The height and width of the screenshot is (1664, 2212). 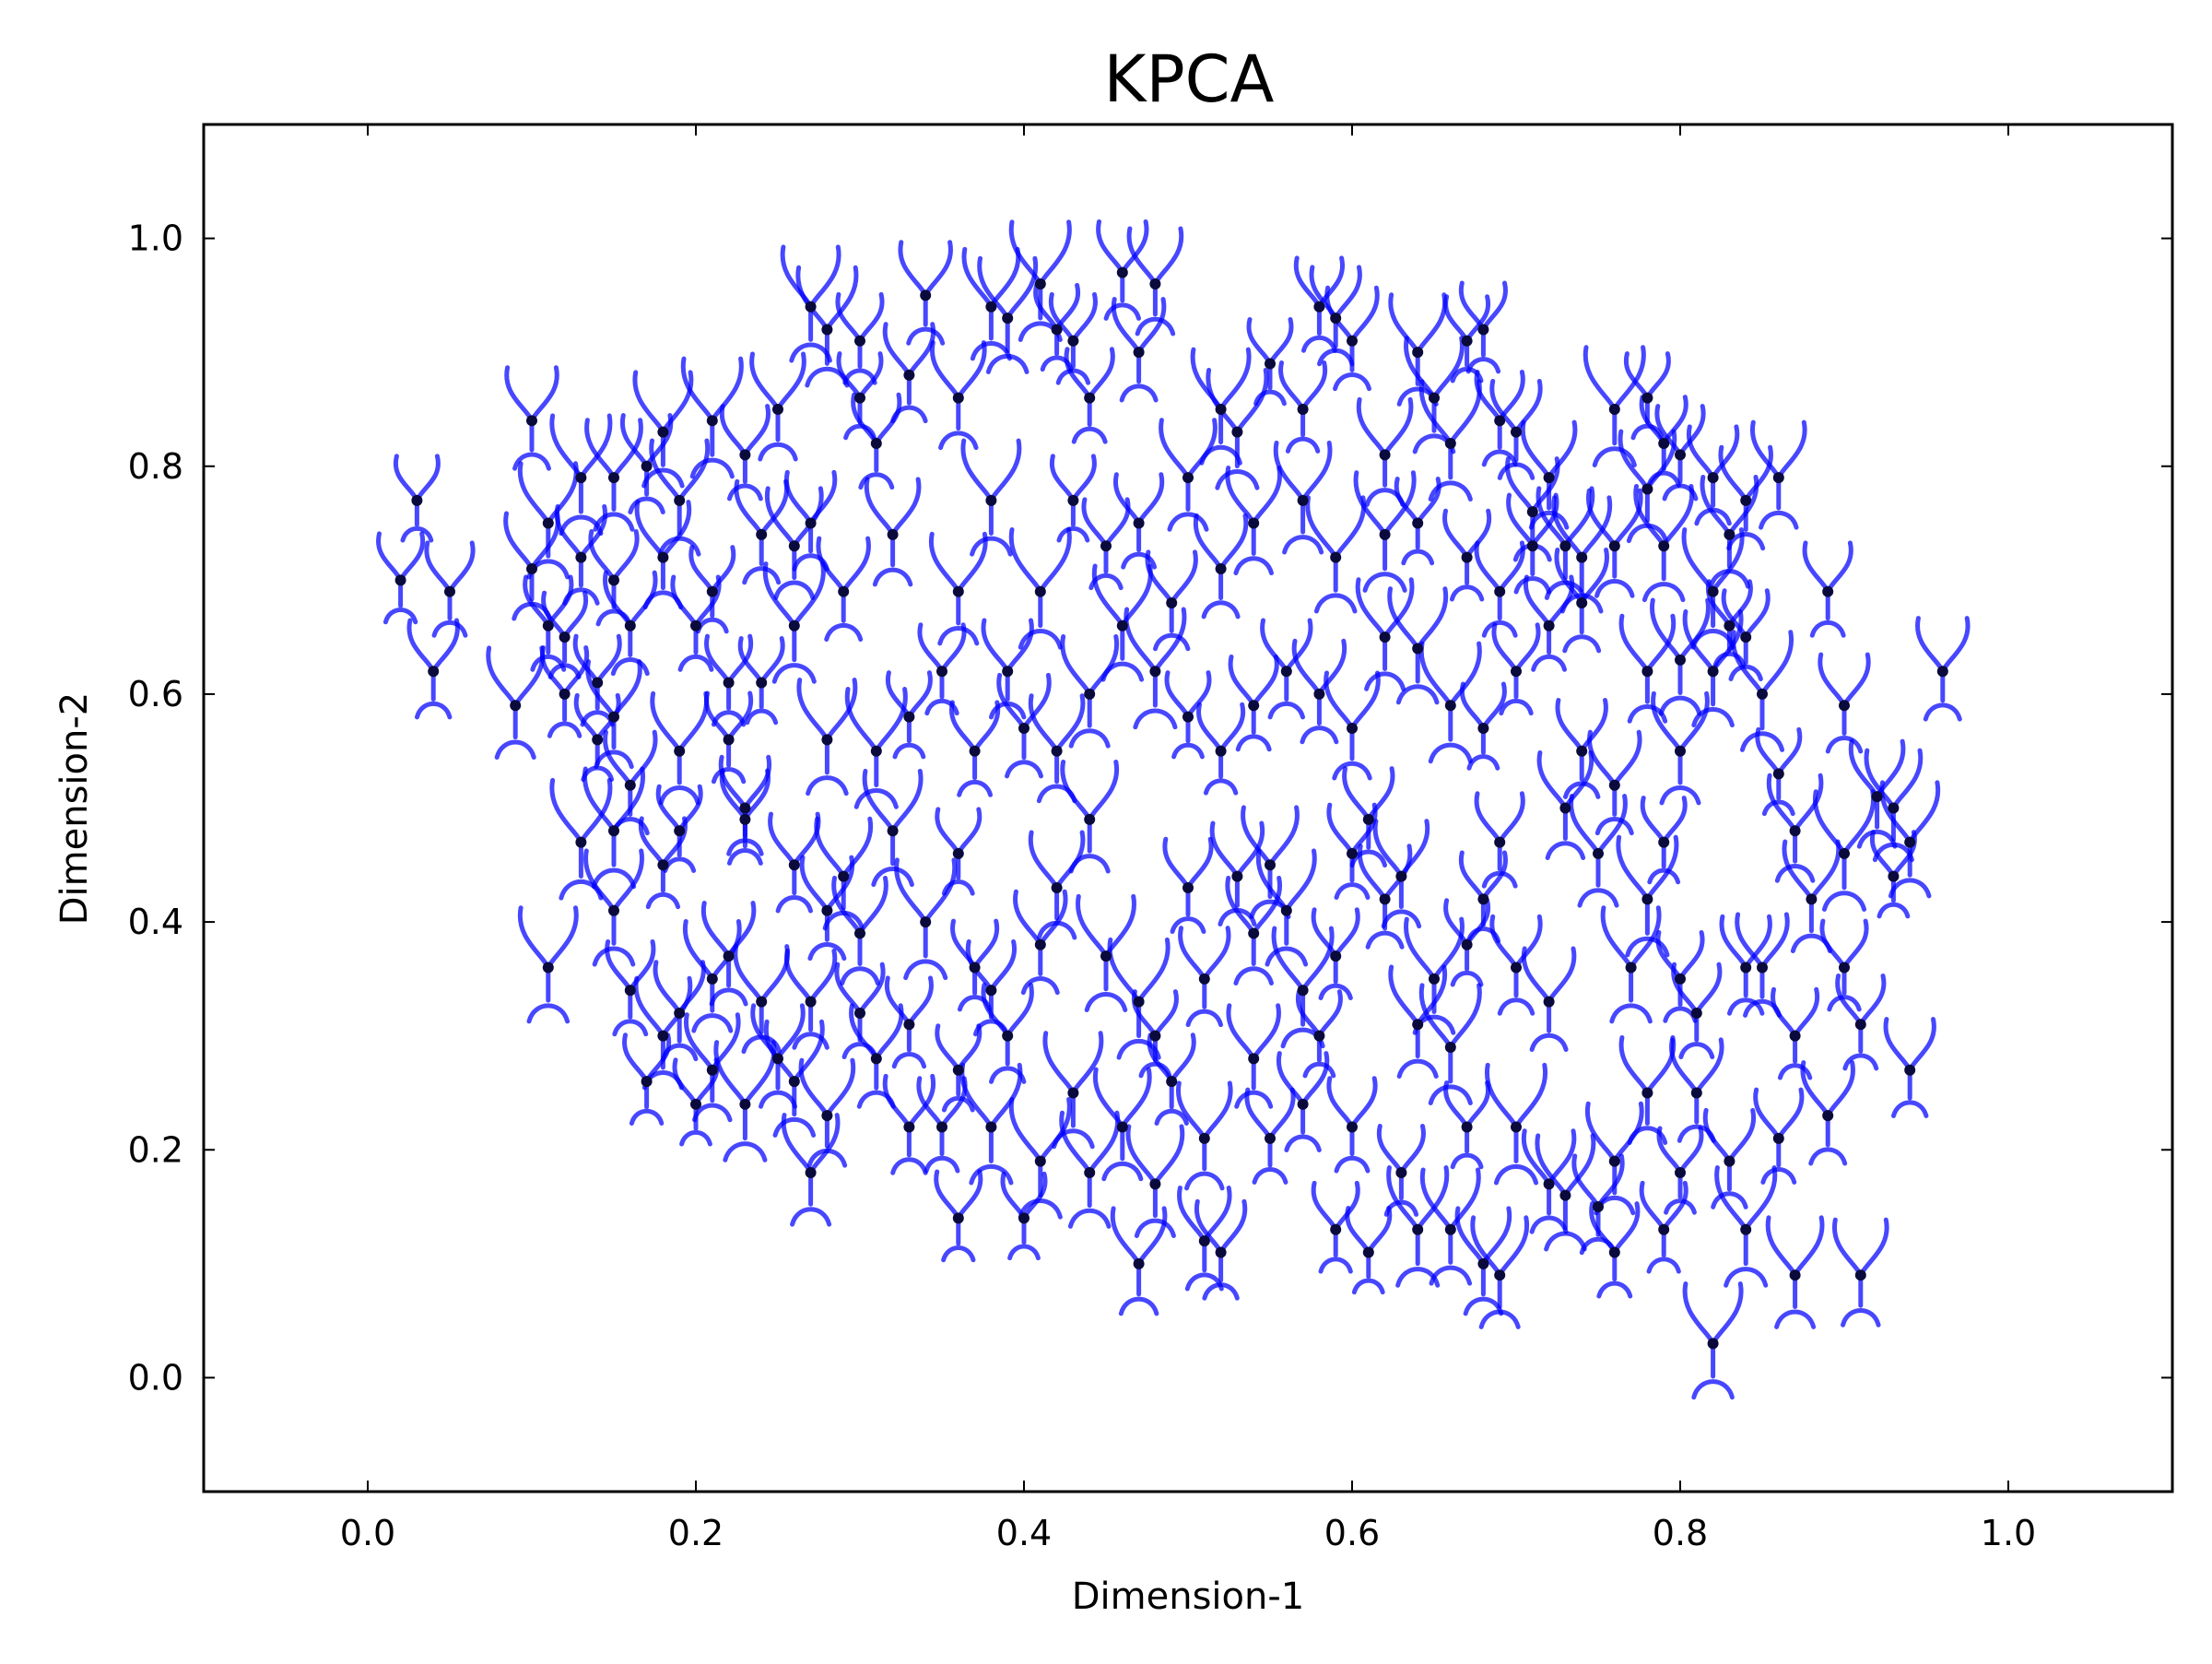 What do you see at coordinates (155, 1377) in the screenshot?
I see `y-tick-label: 0.0` at bounding box center [155, 1377].